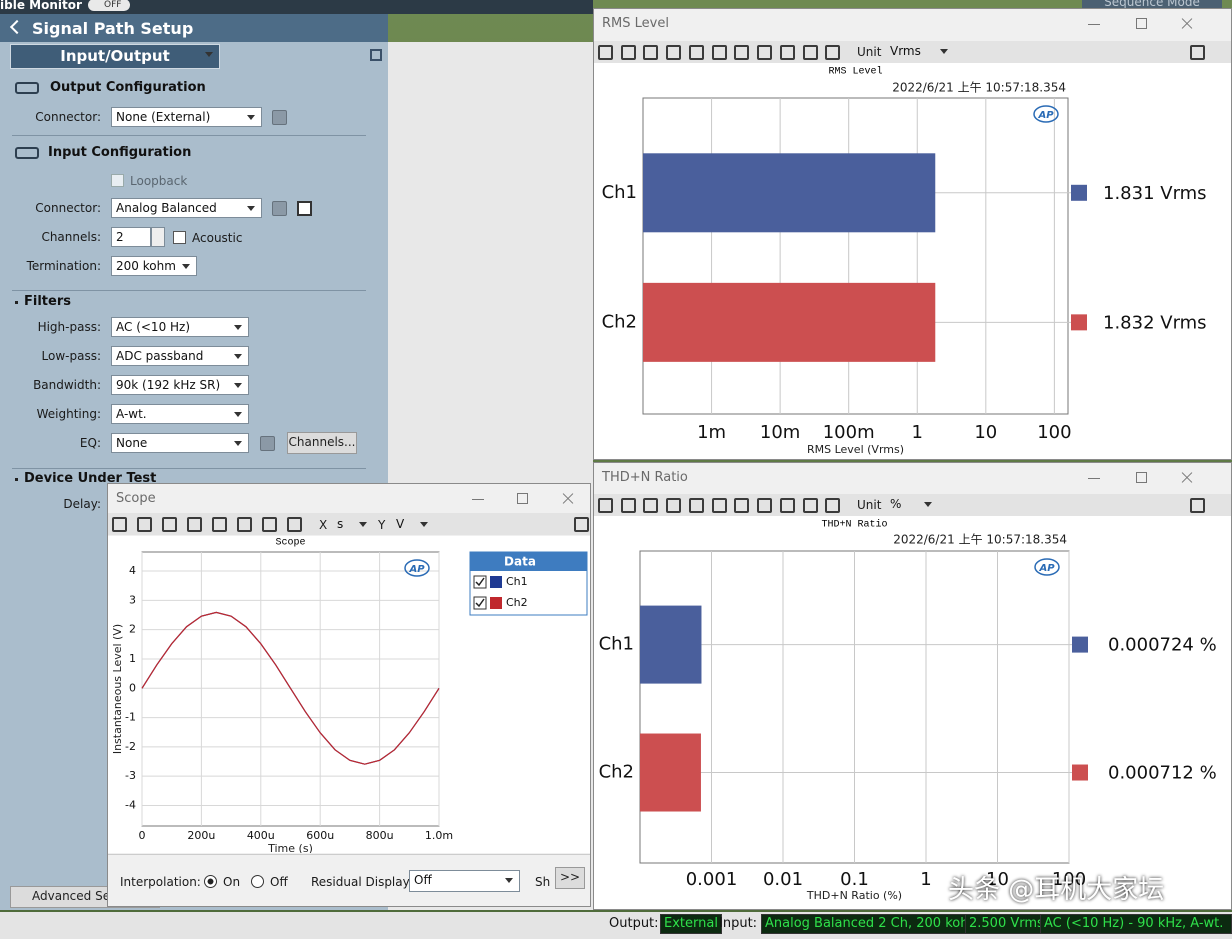  Describe the element at coordinates (130, 775) in the screenshot. I see `y-tick-label: -3` at that location.